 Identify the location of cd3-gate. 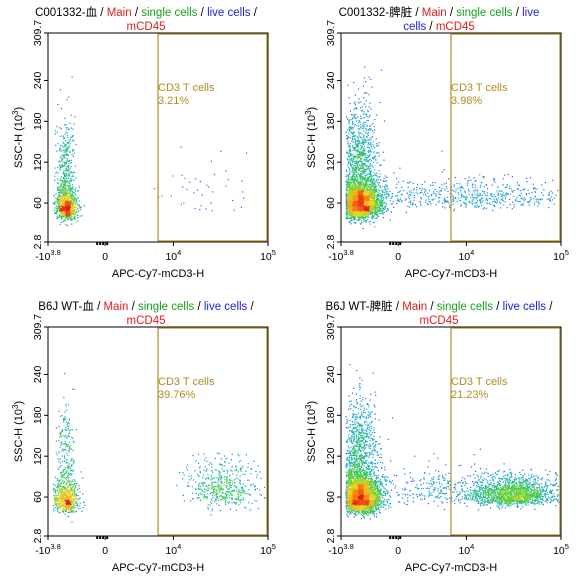
(212, 137).